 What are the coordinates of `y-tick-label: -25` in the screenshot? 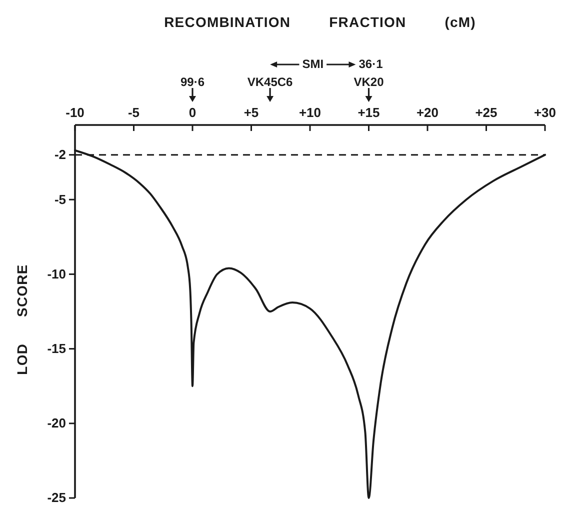 It's located at (56, 498).